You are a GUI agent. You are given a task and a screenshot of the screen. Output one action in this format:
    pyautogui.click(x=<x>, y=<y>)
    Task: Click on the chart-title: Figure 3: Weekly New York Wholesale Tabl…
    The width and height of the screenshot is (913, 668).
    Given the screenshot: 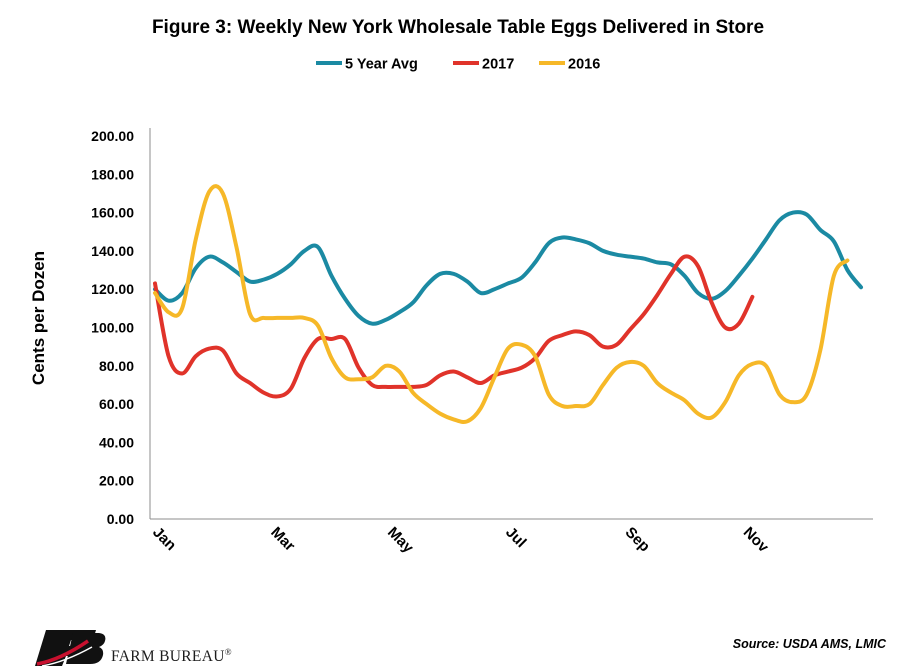 What is the action you would take?
    pyautogui.click(x=458, y=27)
    